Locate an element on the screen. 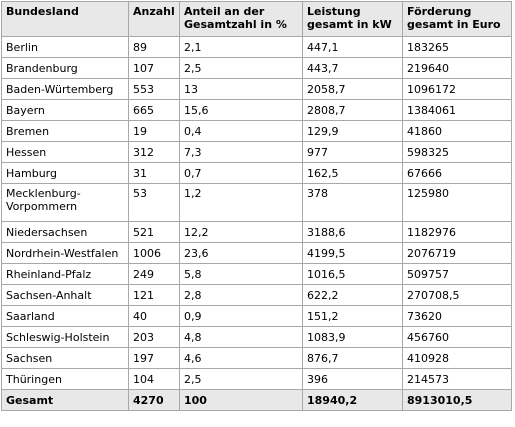 The width and height of the screenshot is (515, 427). cell-anteil: 13 is located at coordinates (241, 89).